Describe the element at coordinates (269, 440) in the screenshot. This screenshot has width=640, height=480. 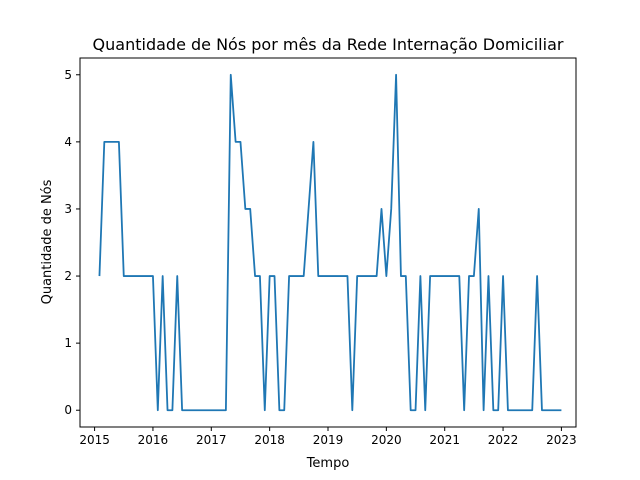
I see `x-tick-label: 2018` at that location.